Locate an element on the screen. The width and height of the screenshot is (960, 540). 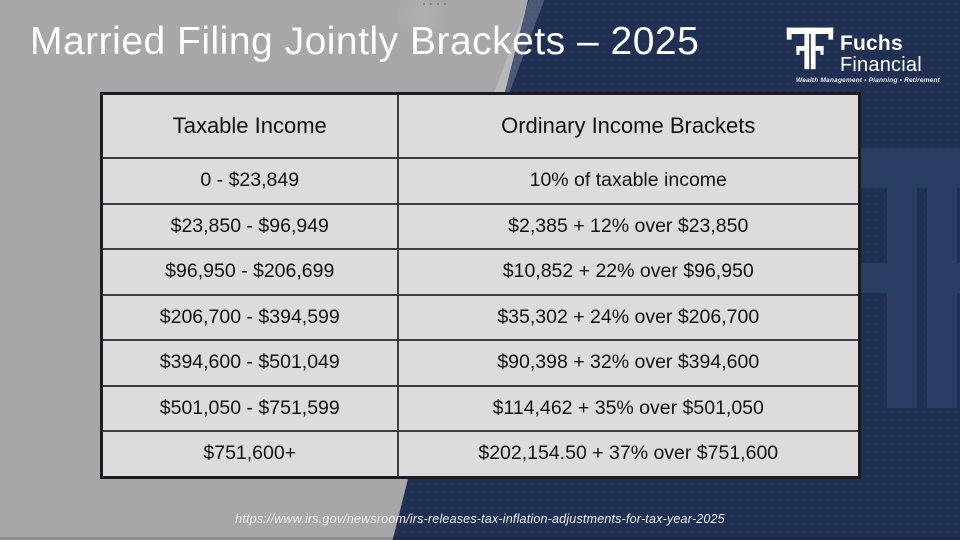
slide-title: Married Filing Jointly Brackets – 2025 is located at coordinates (365, 41).